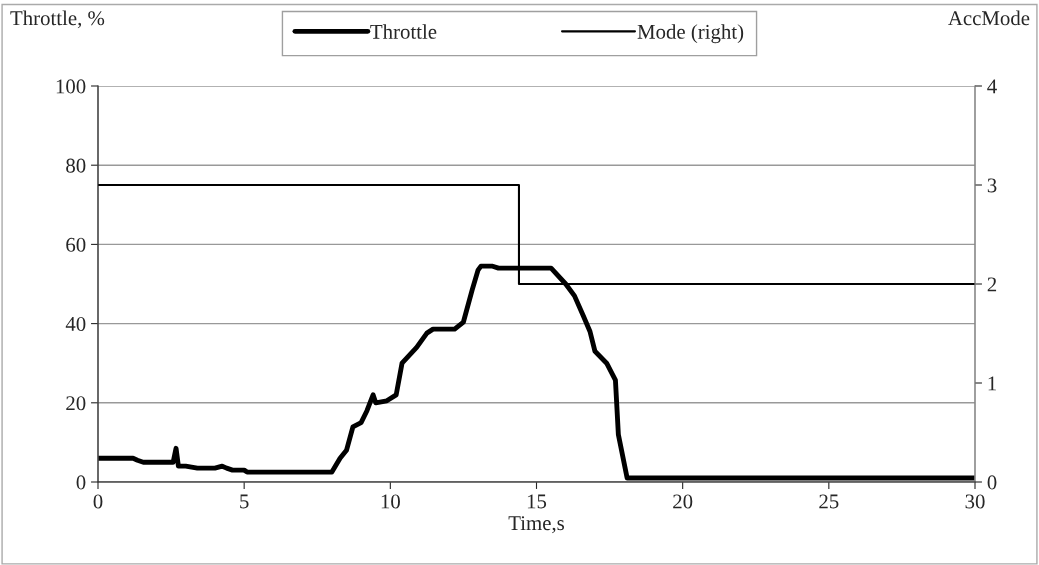 This screenshot has width=1039, height=565. Describe the element at coordinates (975, 501) in the screenshot. I see `x-tick-label: 30` at that location.